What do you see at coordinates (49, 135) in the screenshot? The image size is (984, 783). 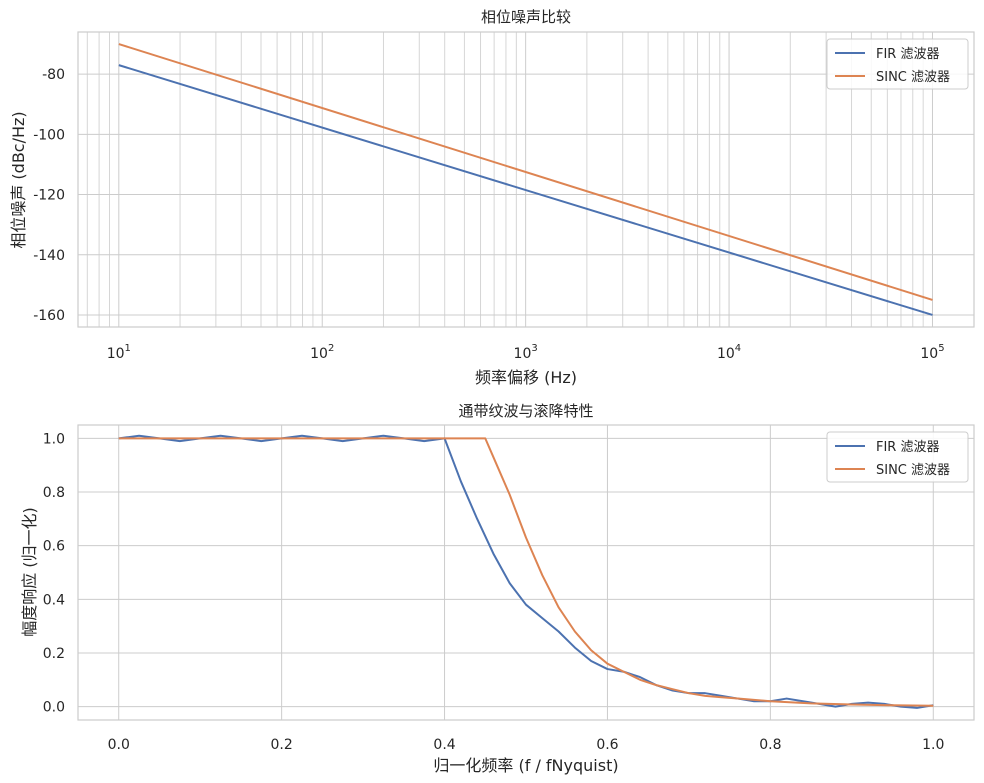 I see `y-tick-label: -100` at bounding box center [49, 135].